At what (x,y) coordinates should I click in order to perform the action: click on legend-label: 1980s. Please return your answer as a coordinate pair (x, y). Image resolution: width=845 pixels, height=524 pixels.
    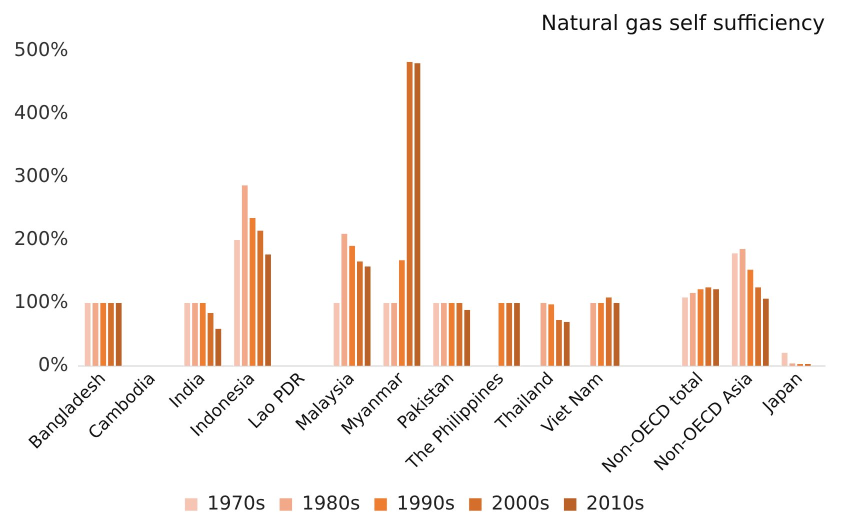
    Looking at the image, I should click on (331, 503).